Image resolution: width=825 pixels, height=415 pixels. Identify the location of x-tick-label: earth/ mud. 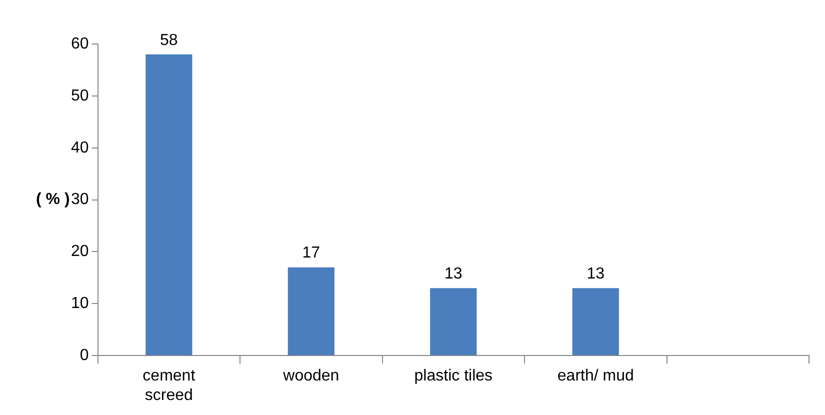
(595, 376).